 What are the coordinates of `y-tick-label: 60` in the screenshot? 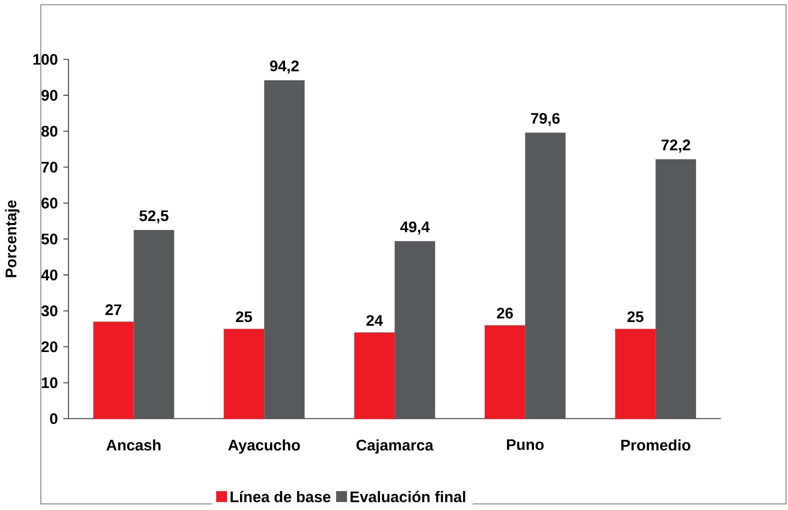 It's located at (50, 203).